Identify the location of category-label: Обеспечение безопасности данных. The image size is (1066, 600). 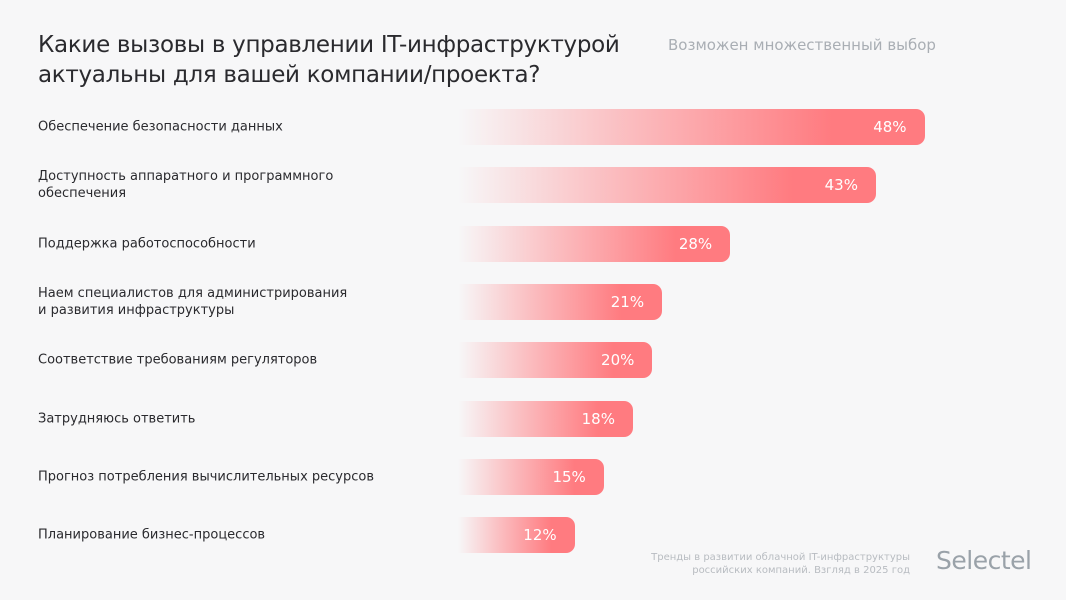
(238, 127).